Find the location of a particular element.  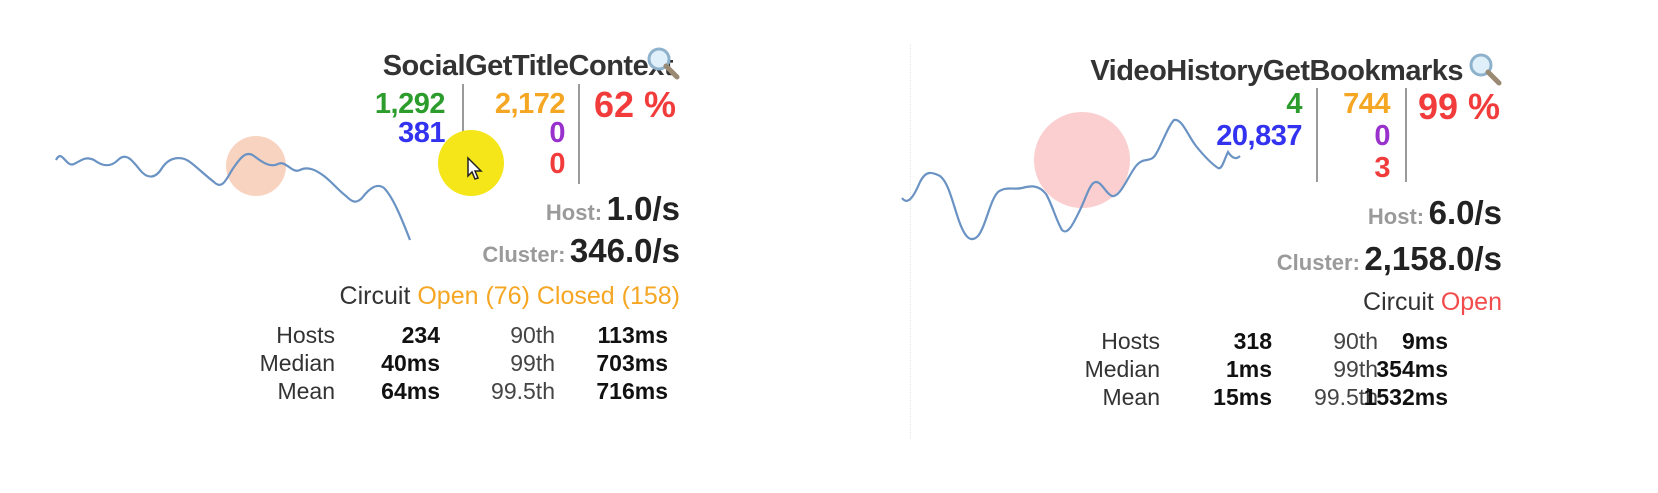

short-circuited-count: 20,837 is located at coordinates (1259, 136).